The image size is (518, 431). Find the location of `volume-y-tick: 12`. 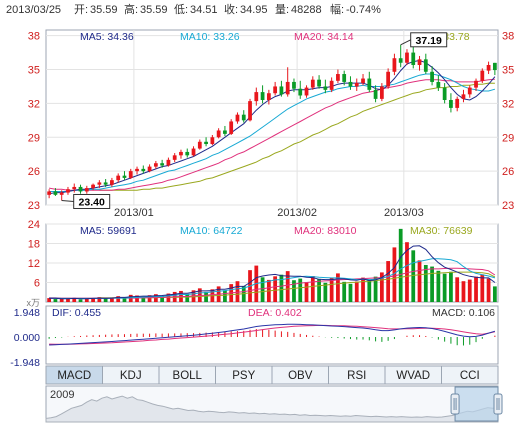

volume-y-tick: 12 is located at coordinates (34, 264).